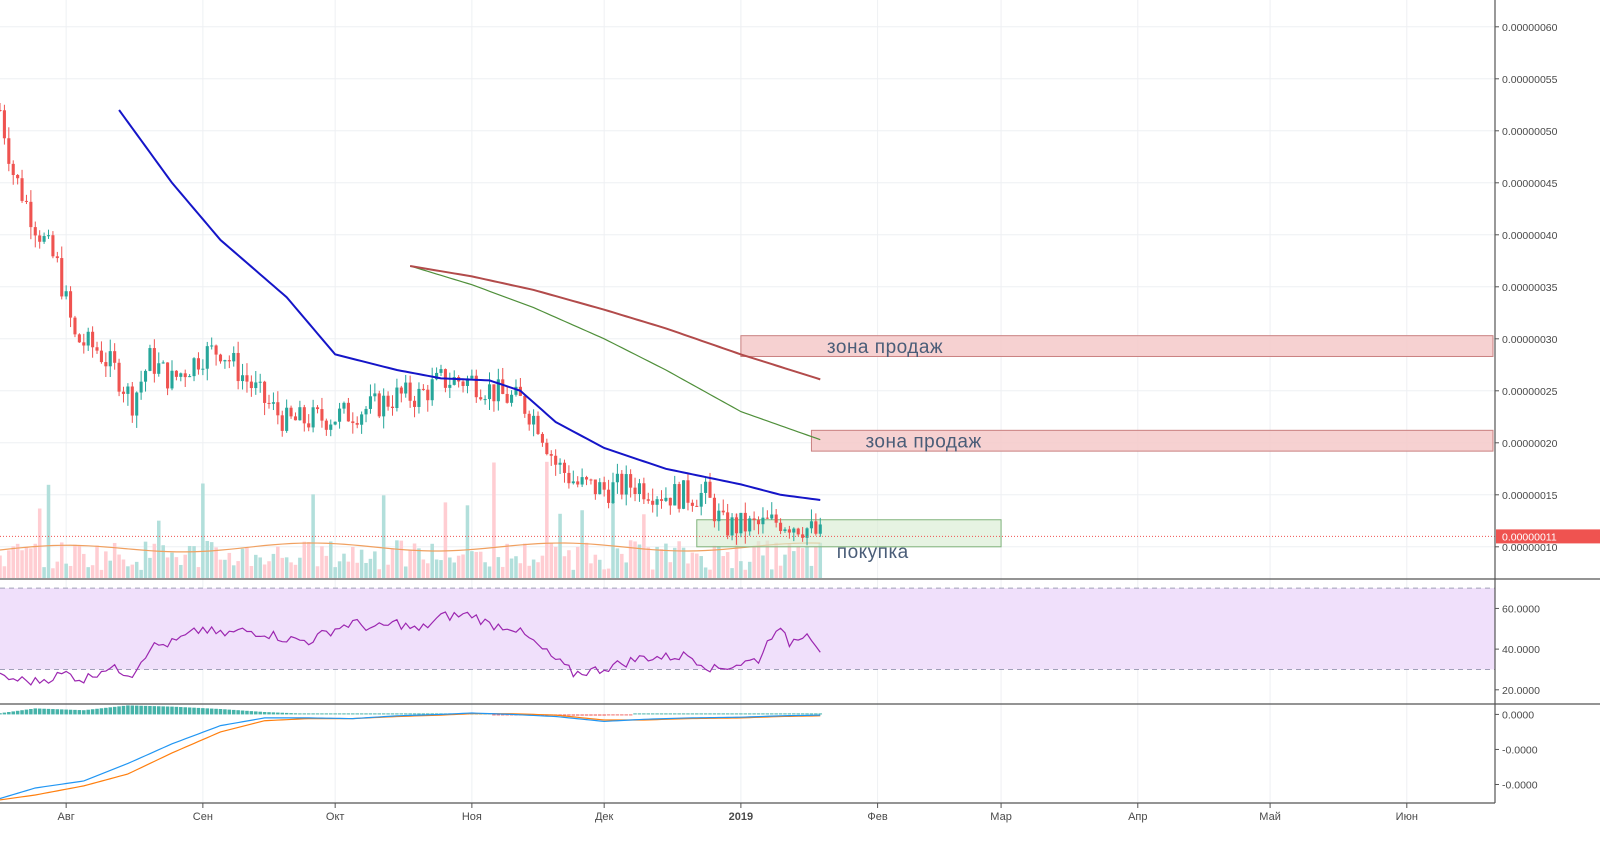 The image size is (1600, 849). Describe the element at coordinates (472, 817) in the screenshot. I see `time-tick-label: Ноя` at that location.